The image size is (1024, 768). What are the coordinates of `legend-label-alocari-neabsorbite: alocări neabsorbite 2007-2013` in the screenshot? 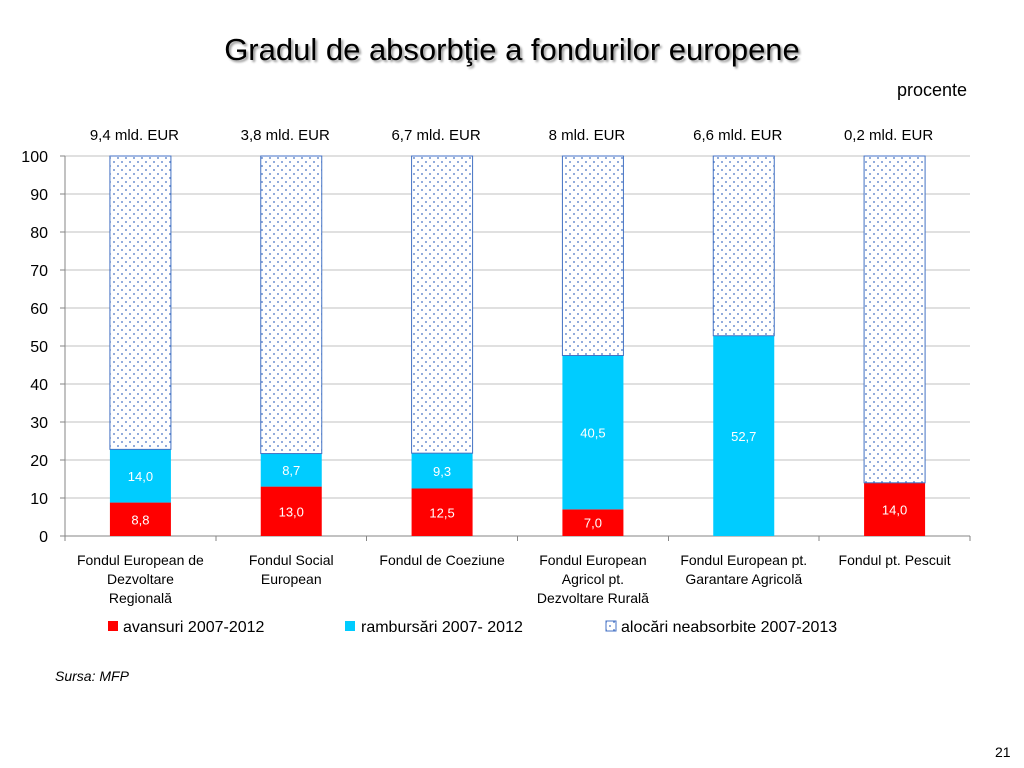 It's located at (729, 627).